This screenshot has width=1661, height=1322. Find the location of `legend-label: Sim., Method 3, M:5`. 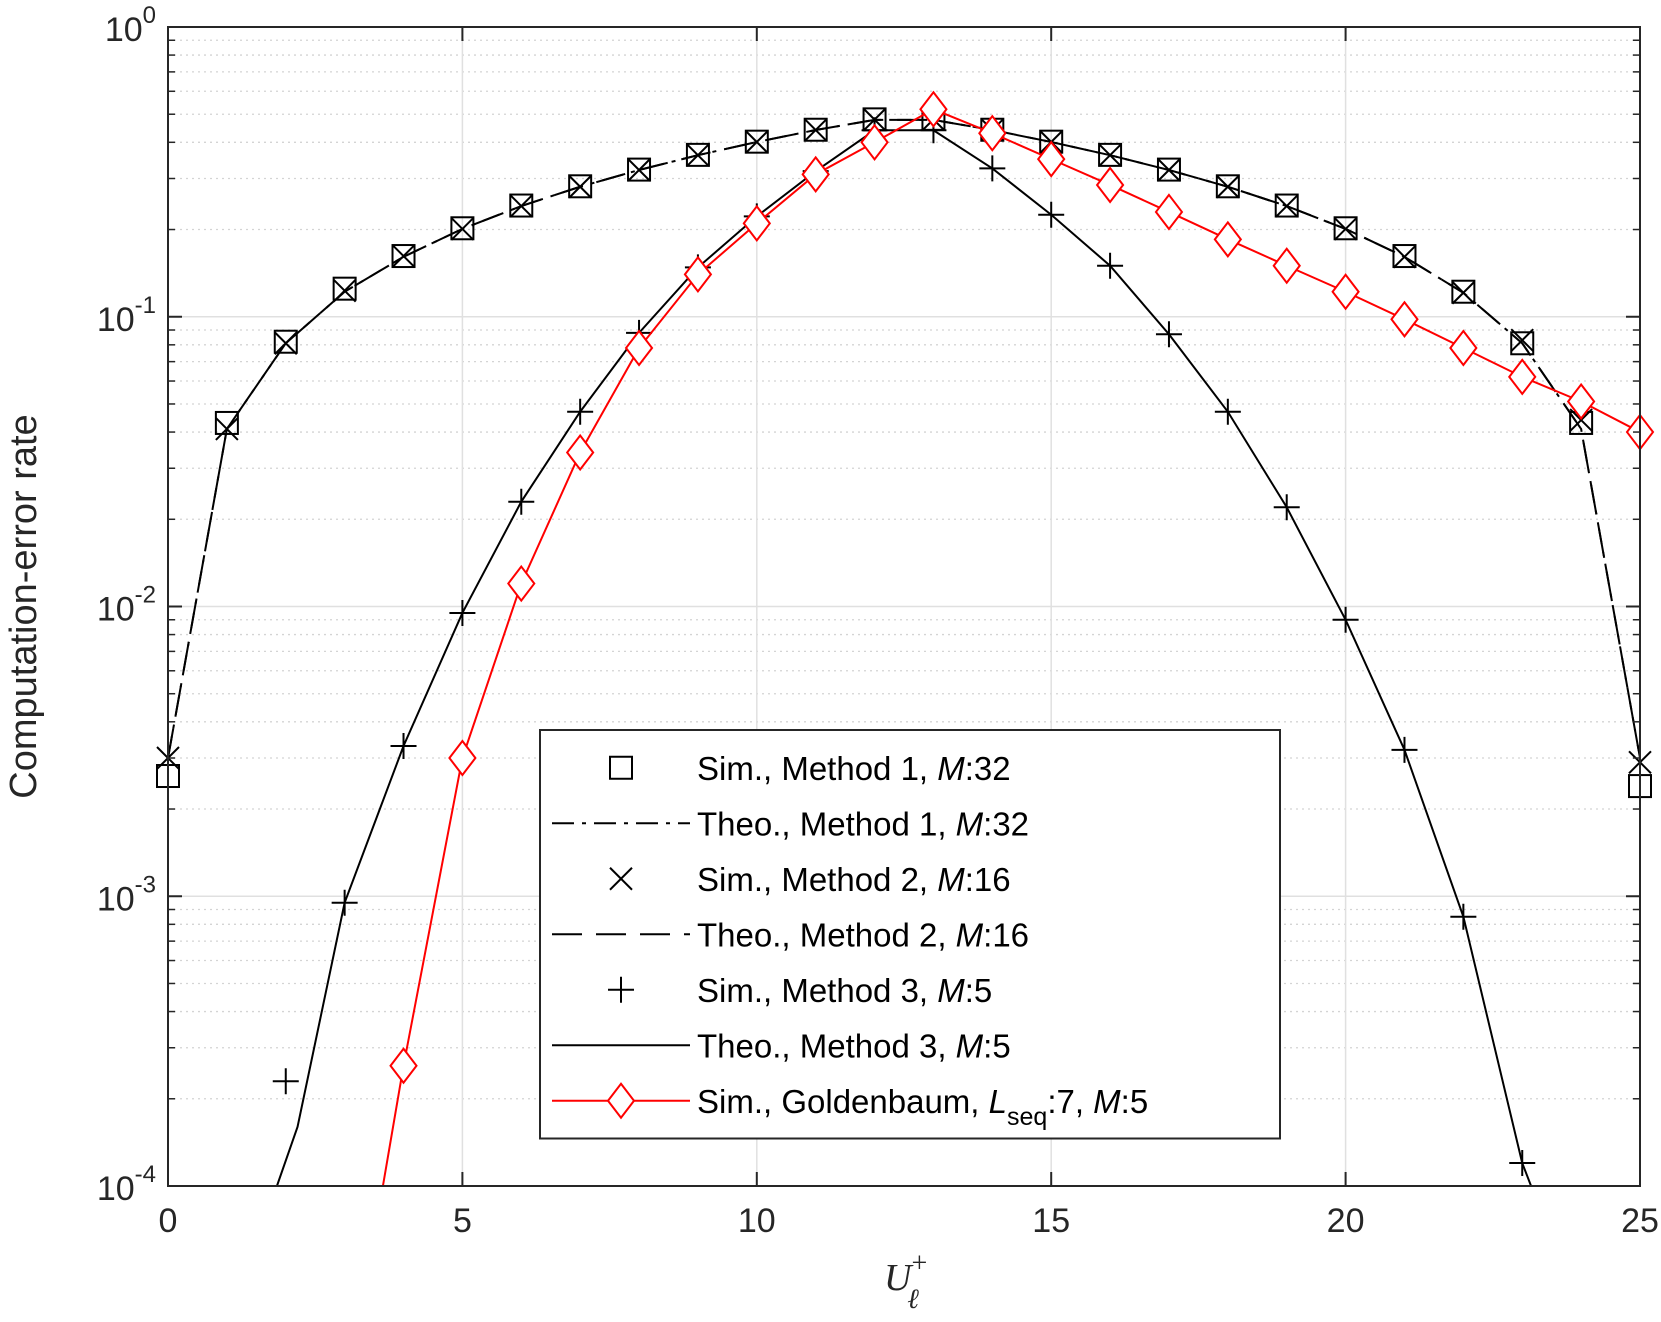

legend-label: Sim., Method 3, M:5 is located at coordinates (844, 990).